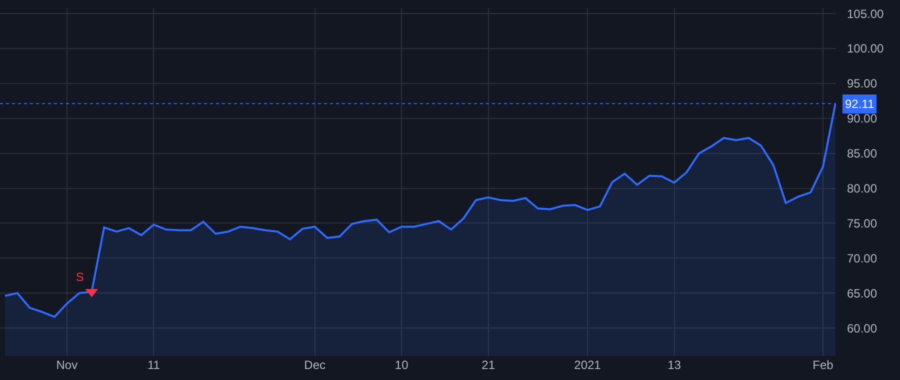 This screenshot has height=380, width=900. Describe the element at coordinates (675, 365) in the screenshot. I see `x-tick-label: 13` at that location.